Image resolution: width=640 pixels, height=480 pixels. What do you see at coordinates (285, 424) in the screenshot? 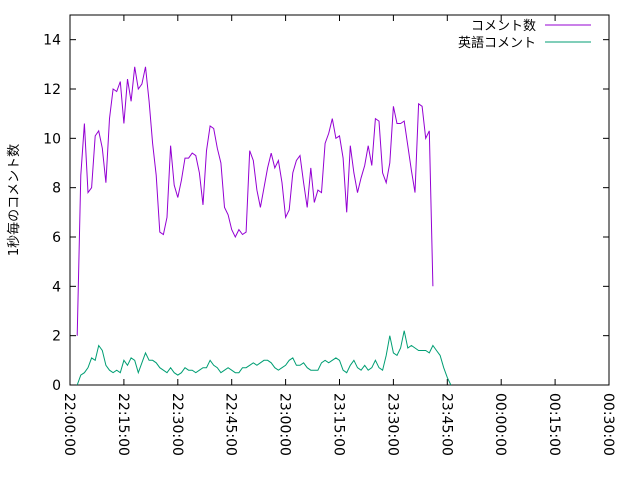
I see `x-tick-label: 23:00:00` at bounding box center [285, 424].